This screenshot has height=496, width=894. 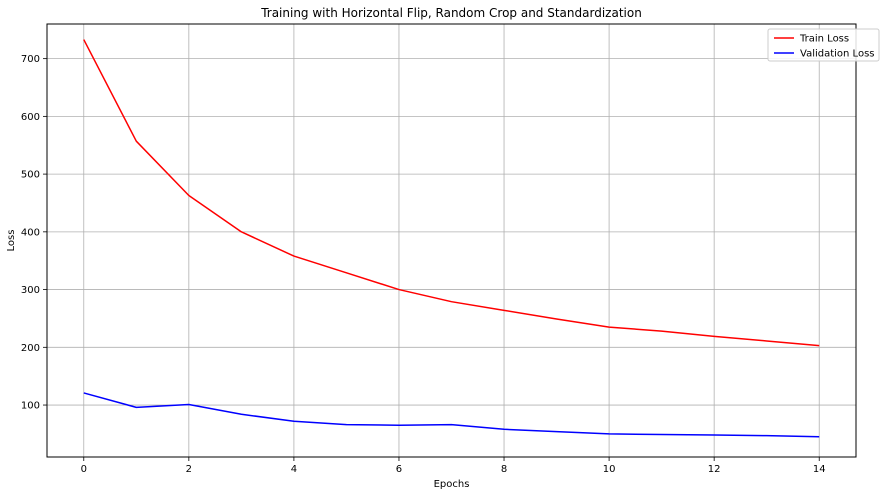 What do you see at coordinates (819, 469) in the screenshot?
I see `x-tick-label: 14` at bounding box center [819, 469].